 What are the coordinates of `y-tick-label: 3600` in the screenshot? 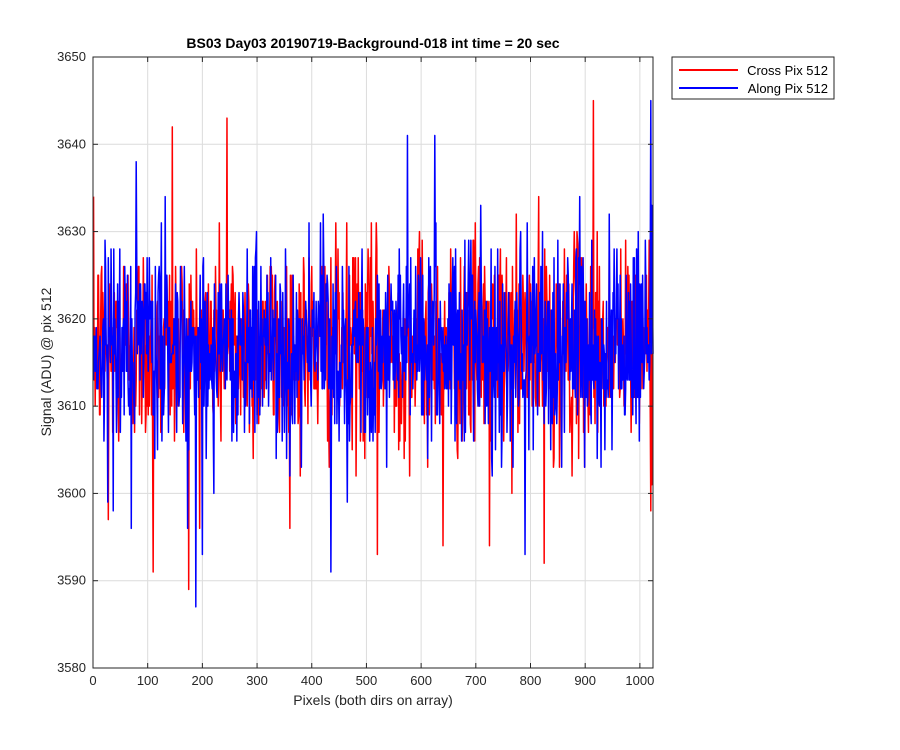 It's located at (71, 492).